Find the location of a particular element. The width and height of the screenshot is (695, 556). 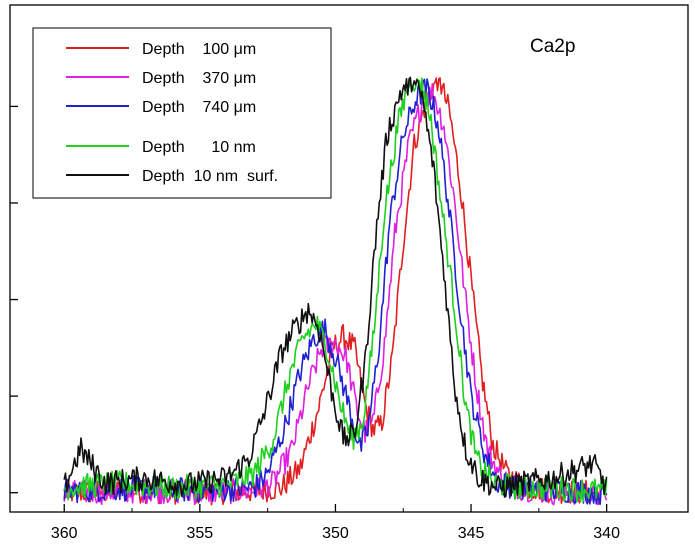

x-axis-ticks is located at coordinates (335, 508).